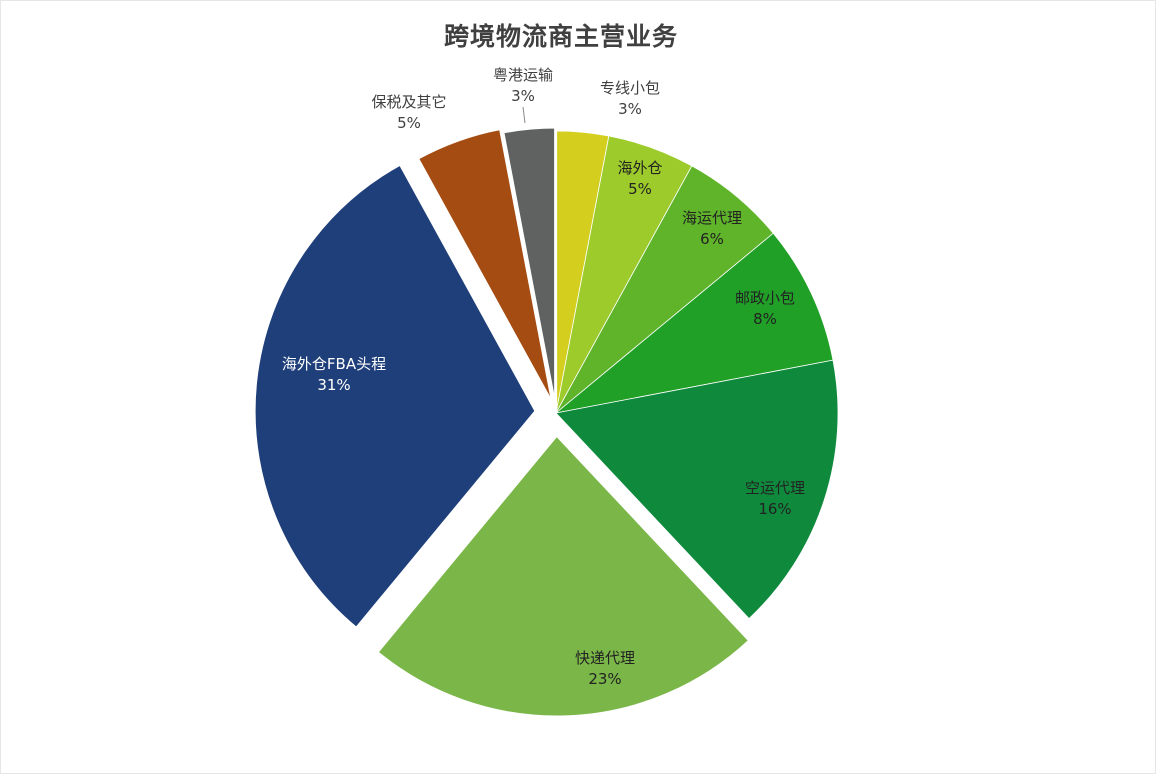 This screenshot has width=1156, height=775. Describe the element at coordinates (712, 218) in the screenshot. I see `slice-label: 海运代理` at that location.